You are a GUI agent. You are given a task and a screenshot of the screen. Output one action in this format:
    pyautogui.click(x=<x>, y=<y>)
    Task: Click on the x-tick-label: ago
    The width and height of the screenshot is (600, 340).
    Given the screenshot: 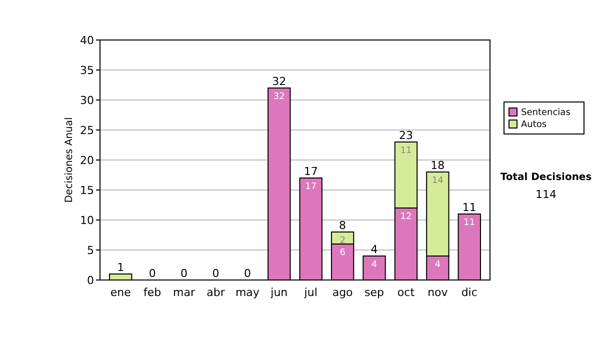 What is the action you would take?
    pyautogui.click(x=343, y=292)
    